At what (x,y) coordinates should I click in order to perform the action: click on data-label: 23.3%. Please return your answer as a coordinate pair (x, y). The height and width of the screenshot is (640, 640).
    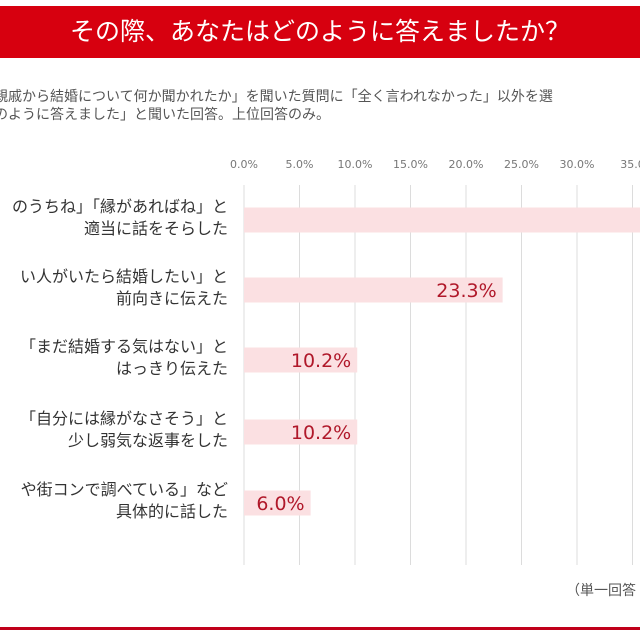
    Looking at the image, I should click on (466, 291).